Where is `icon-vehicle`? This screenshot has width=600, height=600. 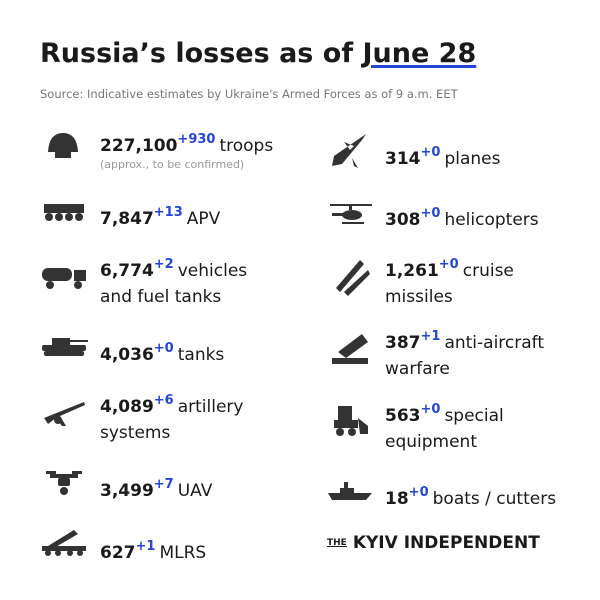 icon-vehicle is located at coordinates (64, 278).